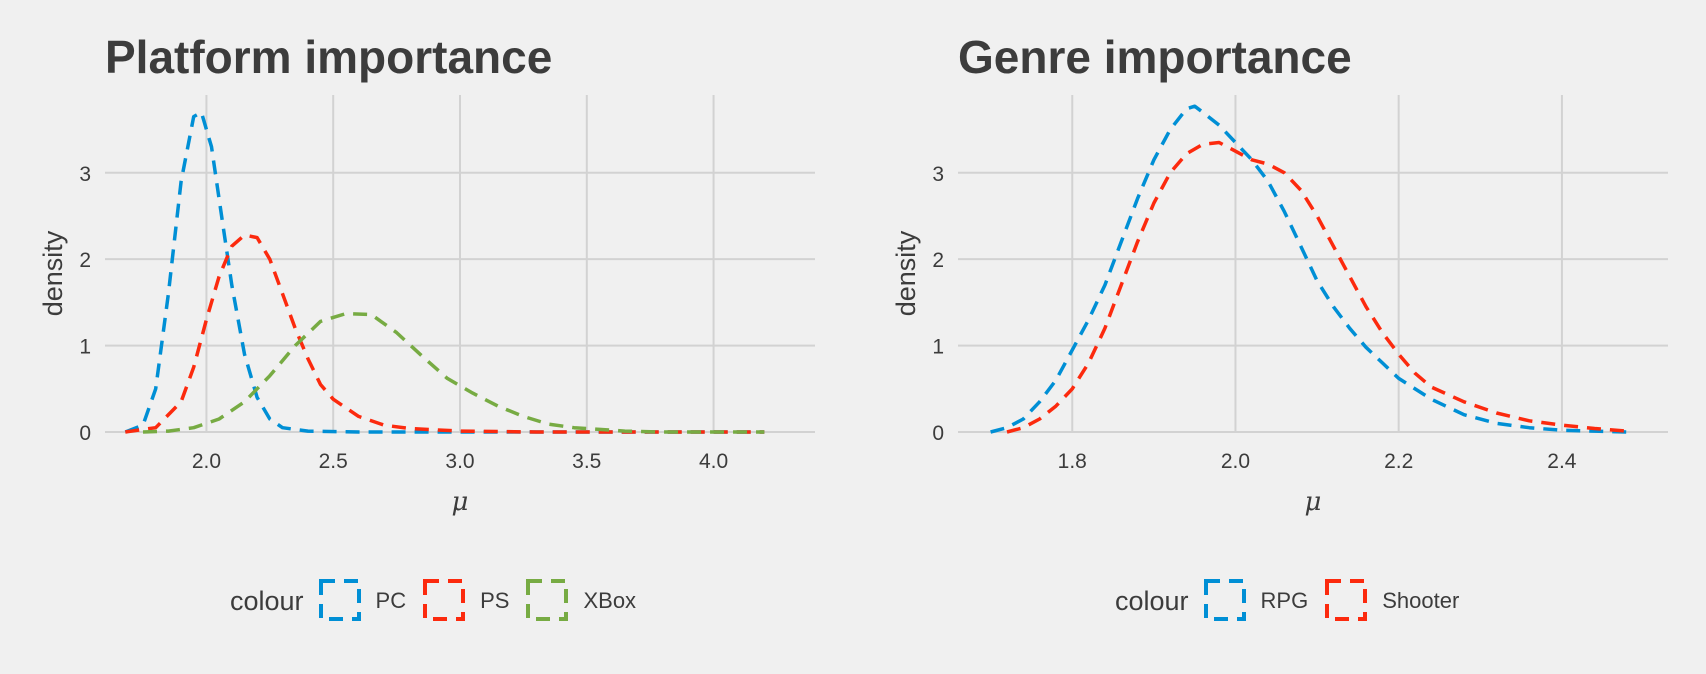 Image resolution: width=1706 pixels, height=674 pixels. Describe the element at coordinates (1398, 461) in the screenshot. I see `x-tick-label: 2.2` at that location.